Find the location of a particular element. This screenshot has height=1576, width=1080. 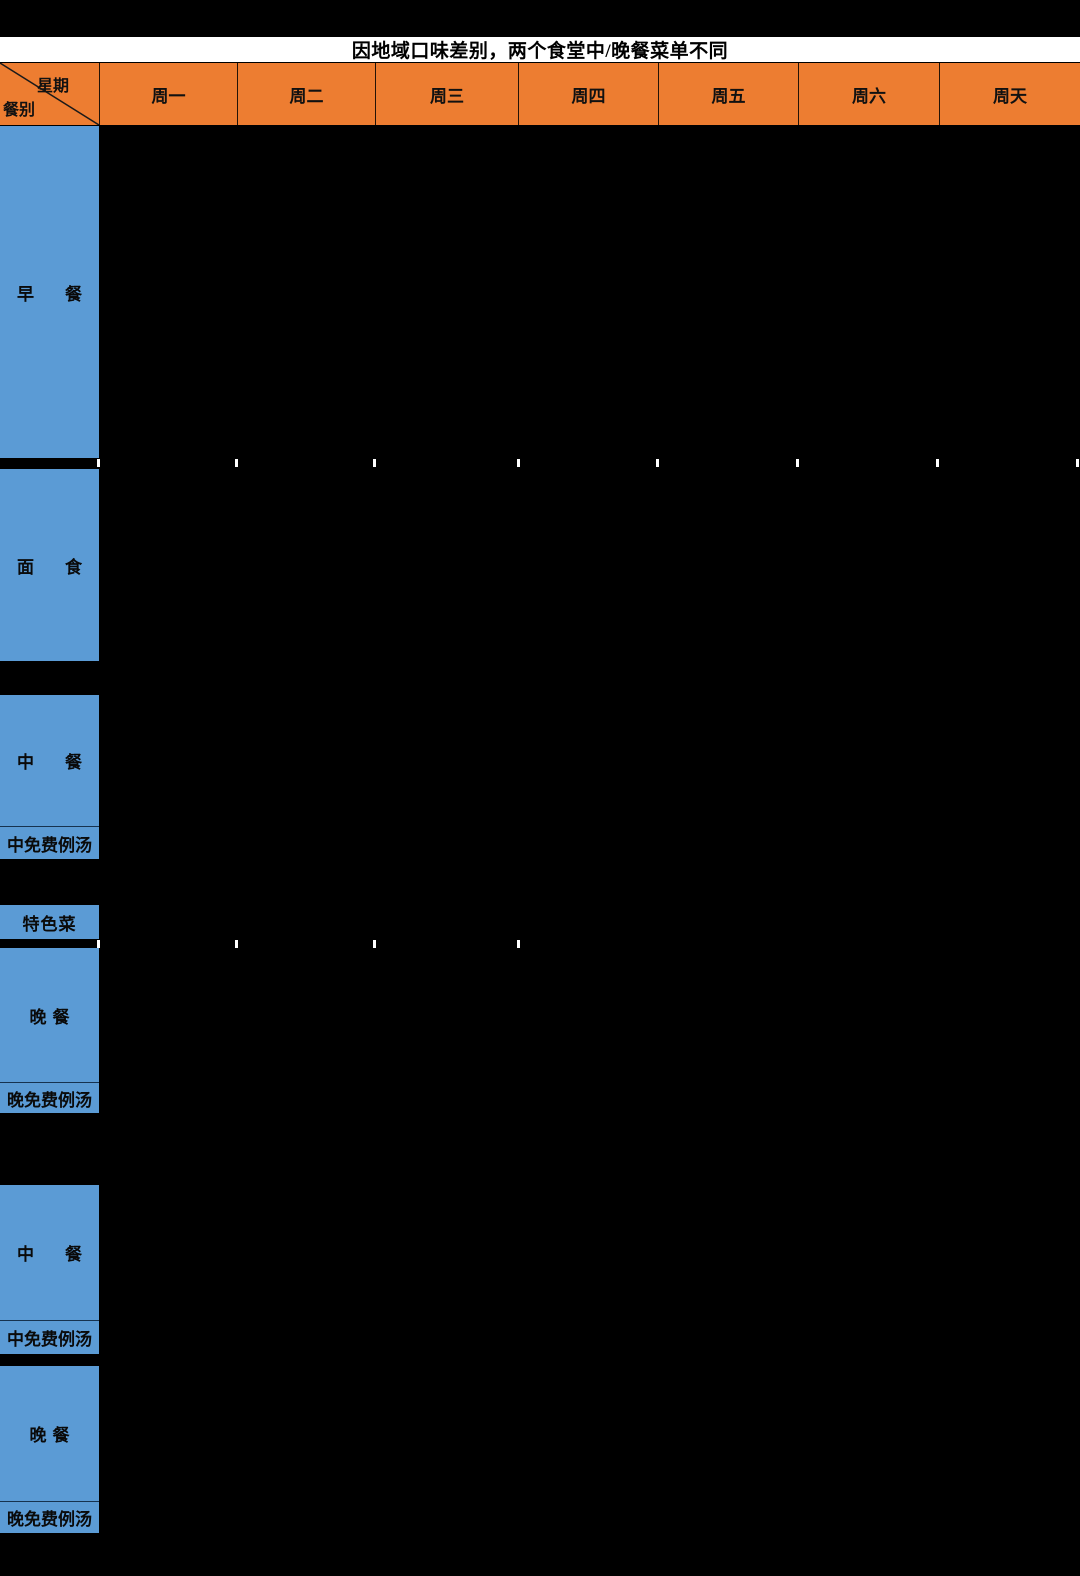

row-label-lunch-free-soup-1: 中免费例汤 is located at coordinates (49, 842).